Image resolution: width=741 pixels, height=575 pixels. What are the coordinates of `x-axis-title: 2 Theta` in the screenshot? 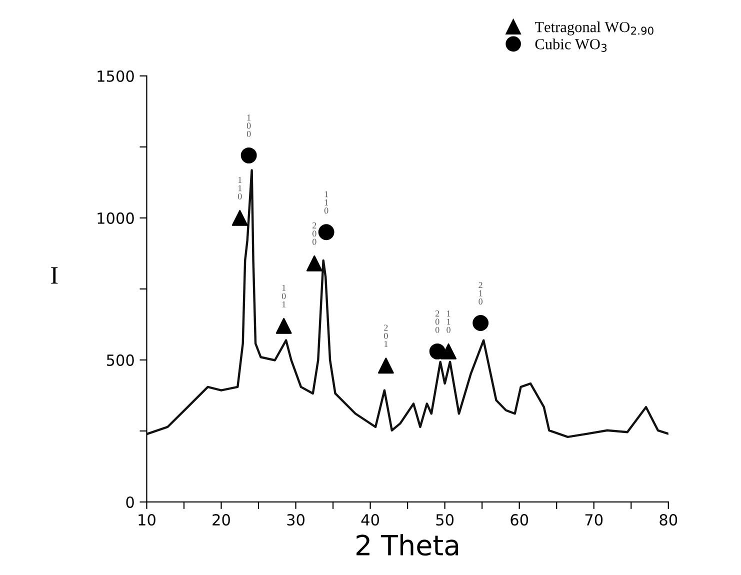 It's located at (407, 545).